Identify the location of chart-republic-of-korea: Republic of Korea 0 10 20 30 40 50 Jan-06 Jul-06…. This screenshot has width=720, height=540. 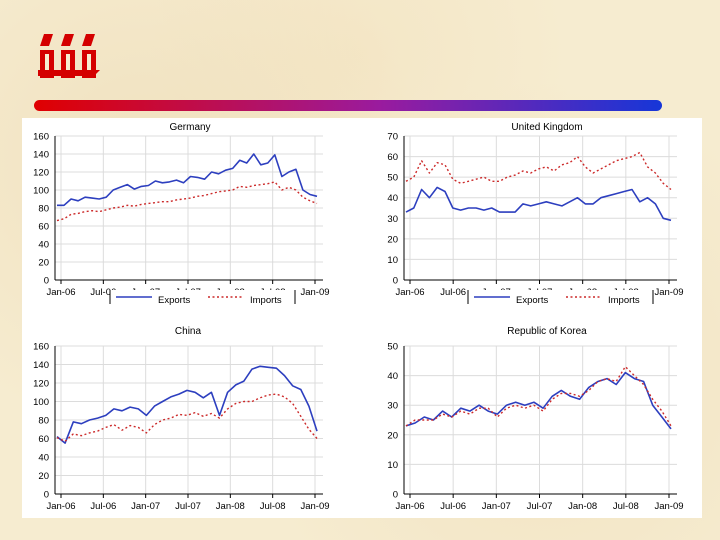
(535, 419).